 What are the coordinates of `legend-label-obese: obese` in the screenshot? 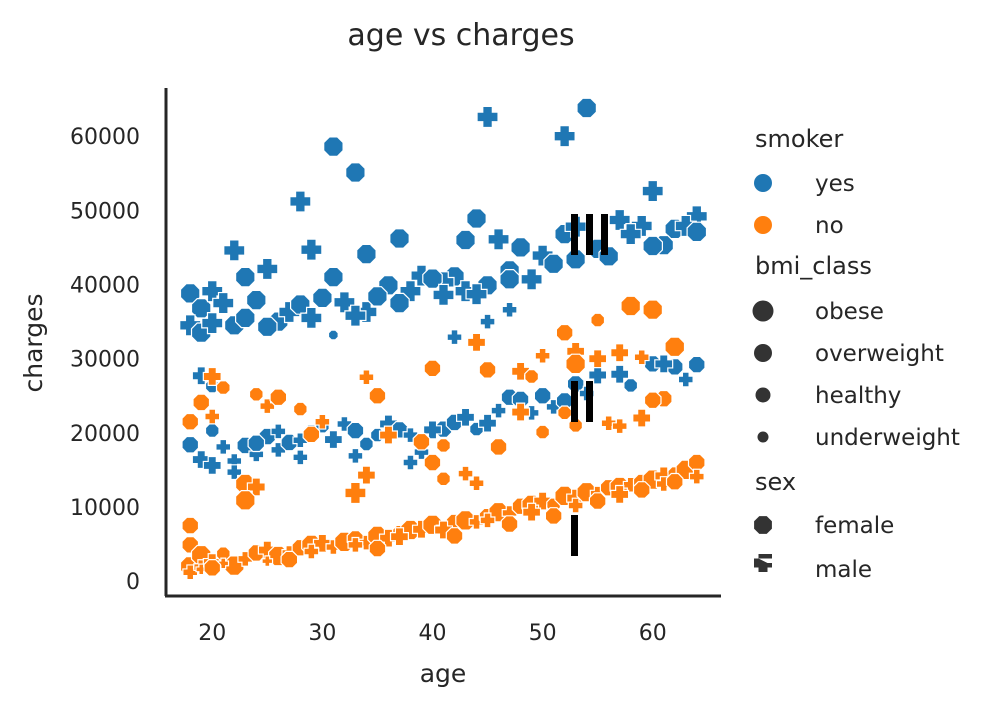 It's located at (849, 312).